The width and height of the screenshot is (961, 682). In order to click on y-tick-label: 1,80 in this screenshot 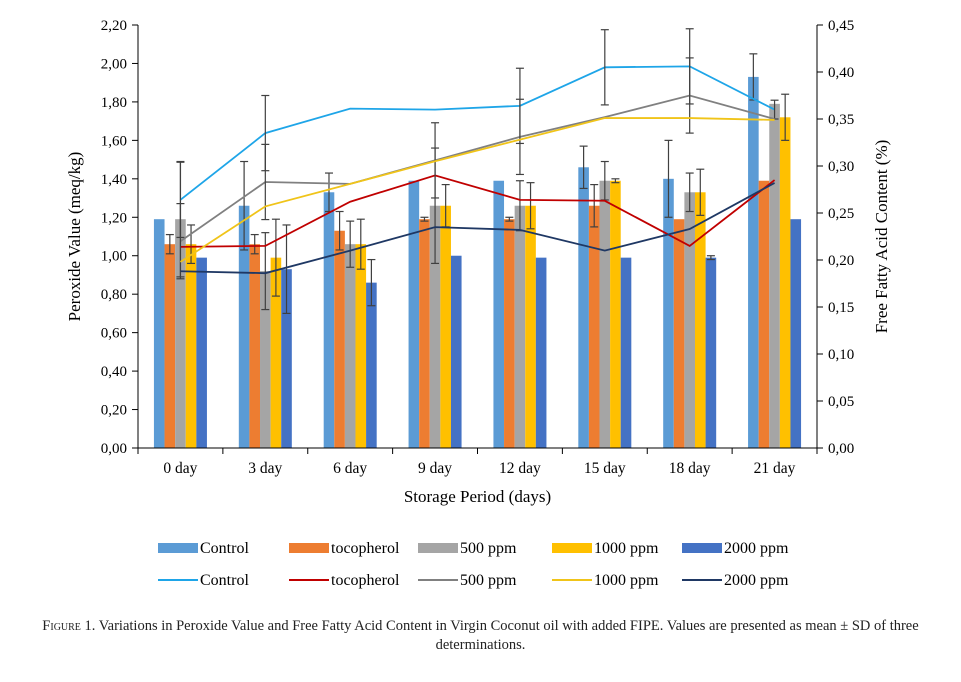, I will do `click(114, 103)`.